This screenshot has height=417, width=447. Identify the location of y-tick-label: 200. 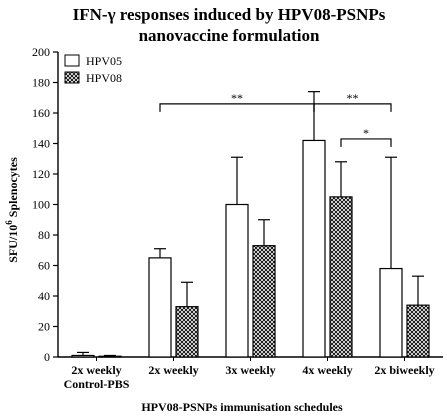
(41, 52).